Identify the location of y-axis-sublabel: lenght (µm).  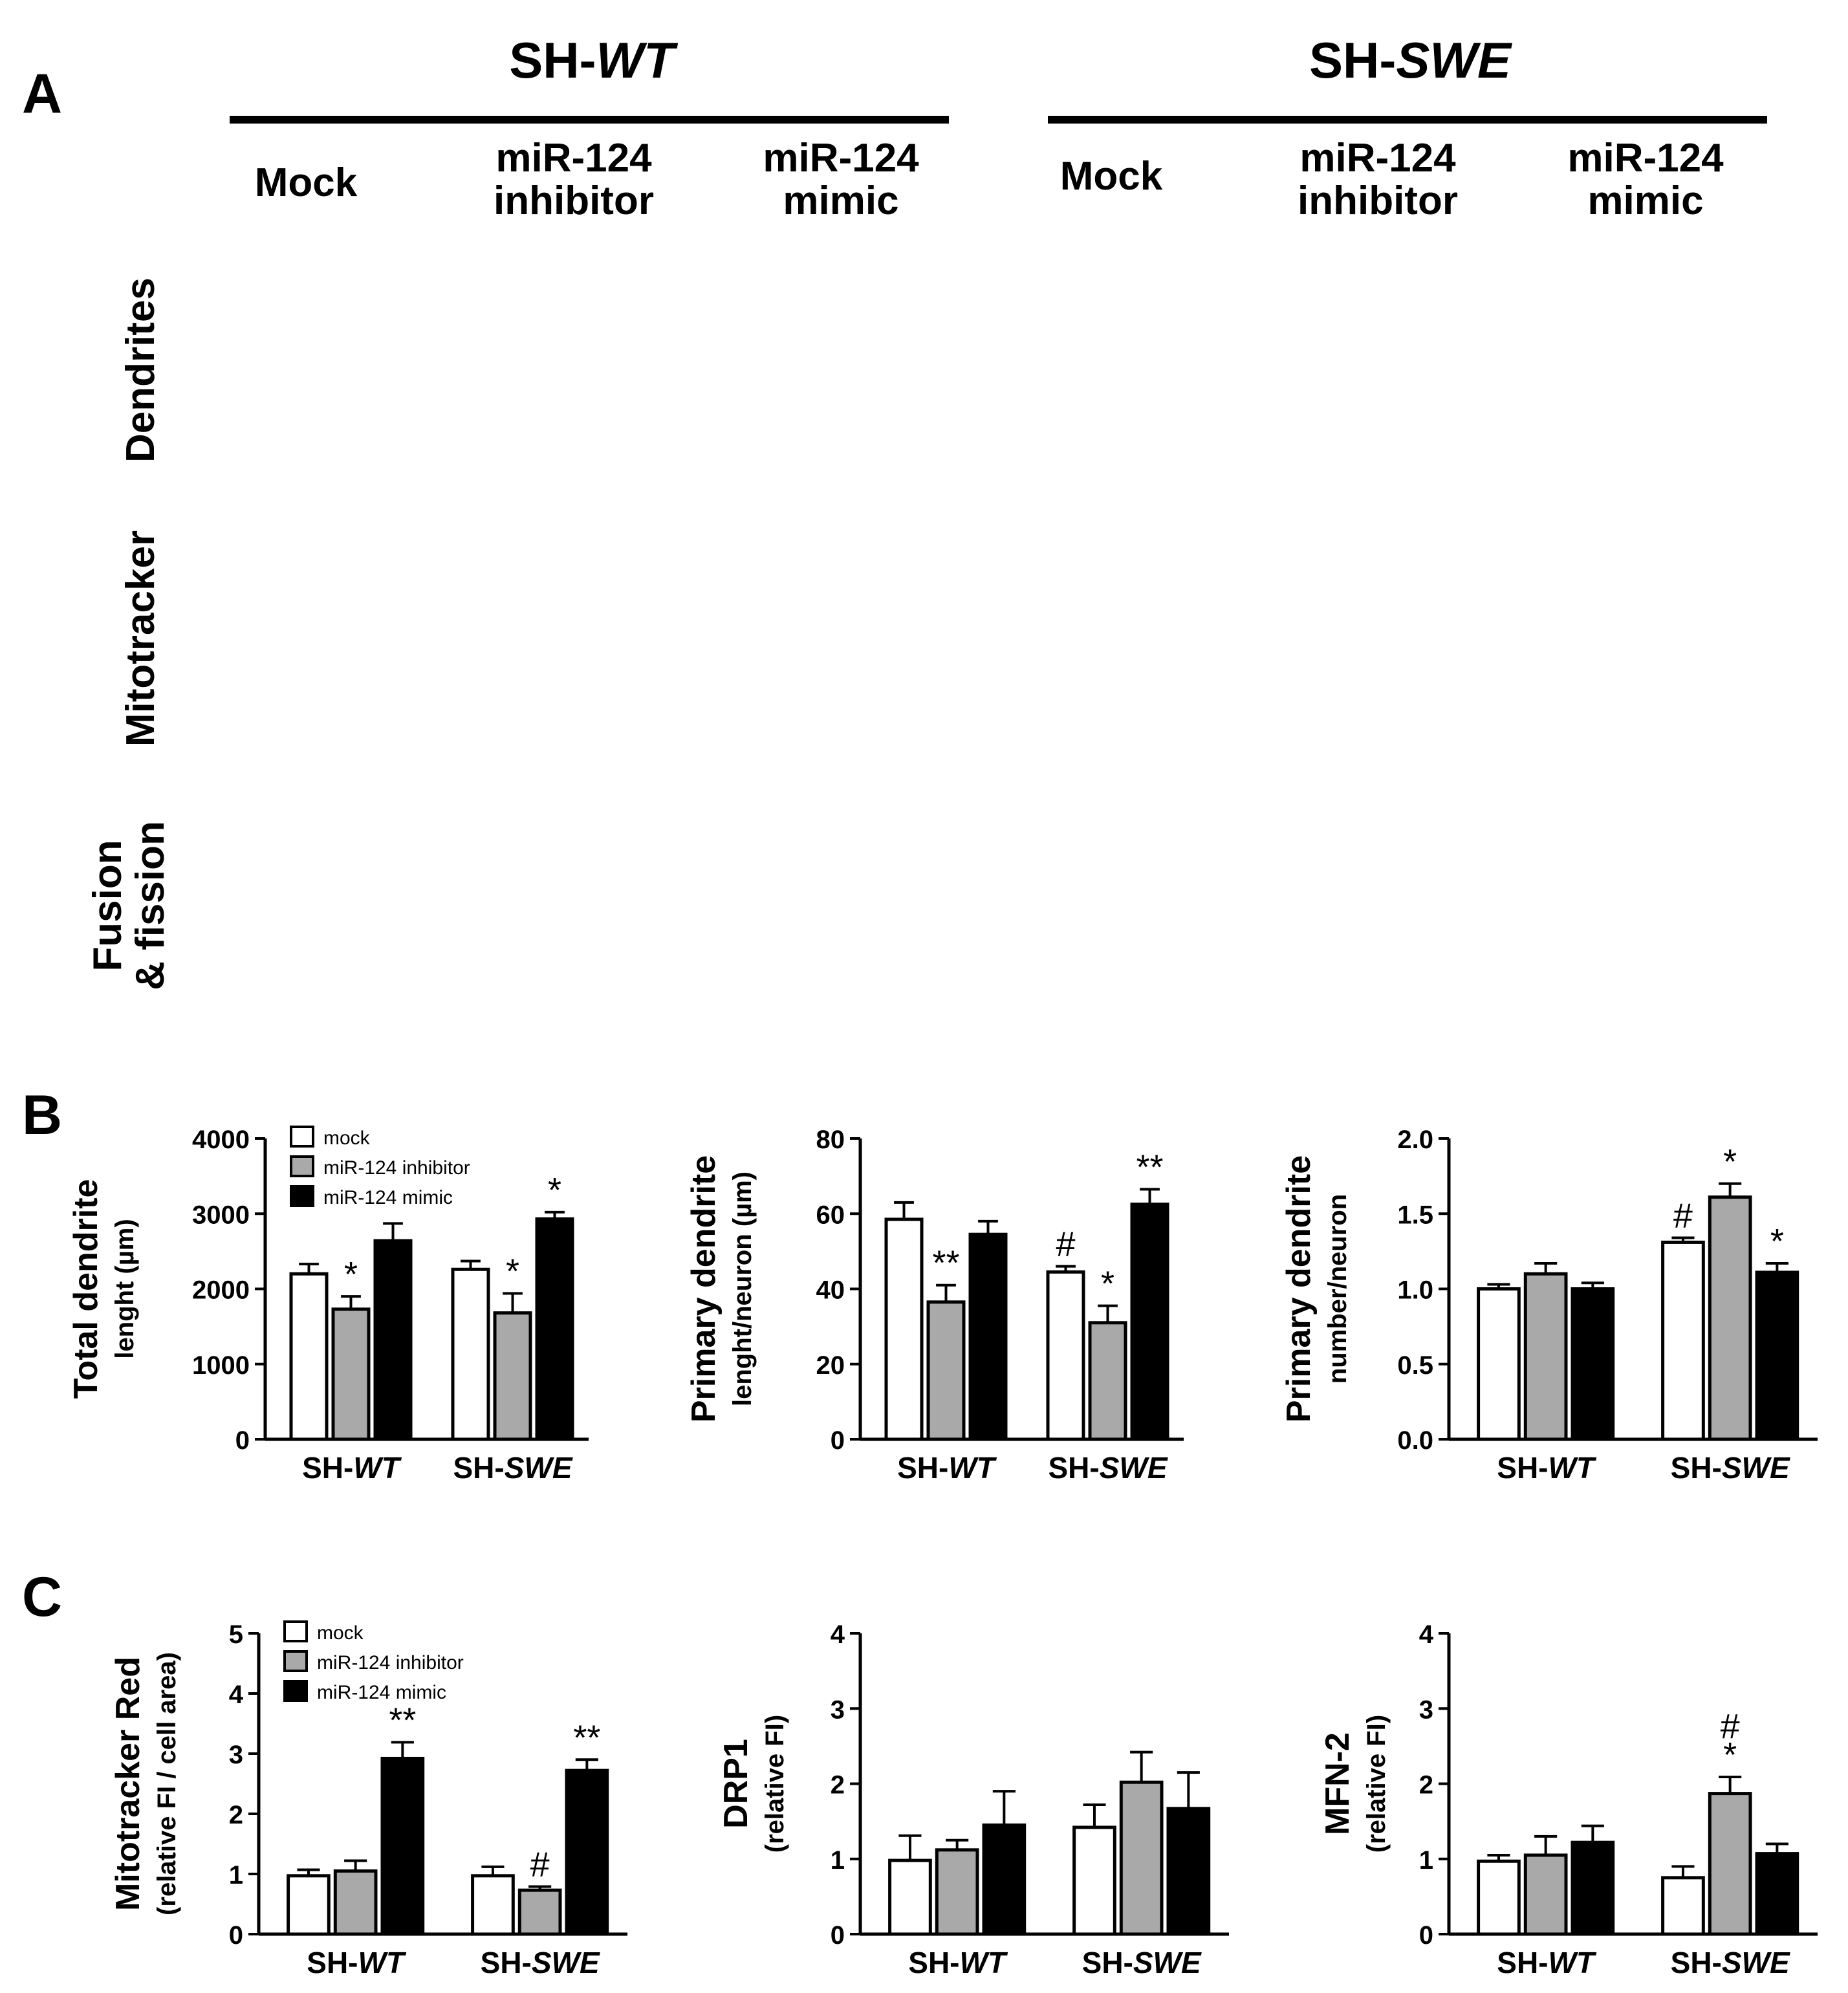
(125, 1288).